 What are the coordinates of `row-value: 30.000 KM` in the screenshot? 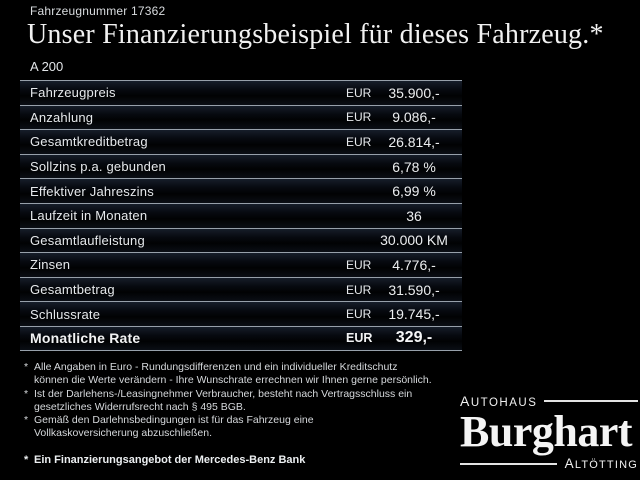 It's located at (414, 240).